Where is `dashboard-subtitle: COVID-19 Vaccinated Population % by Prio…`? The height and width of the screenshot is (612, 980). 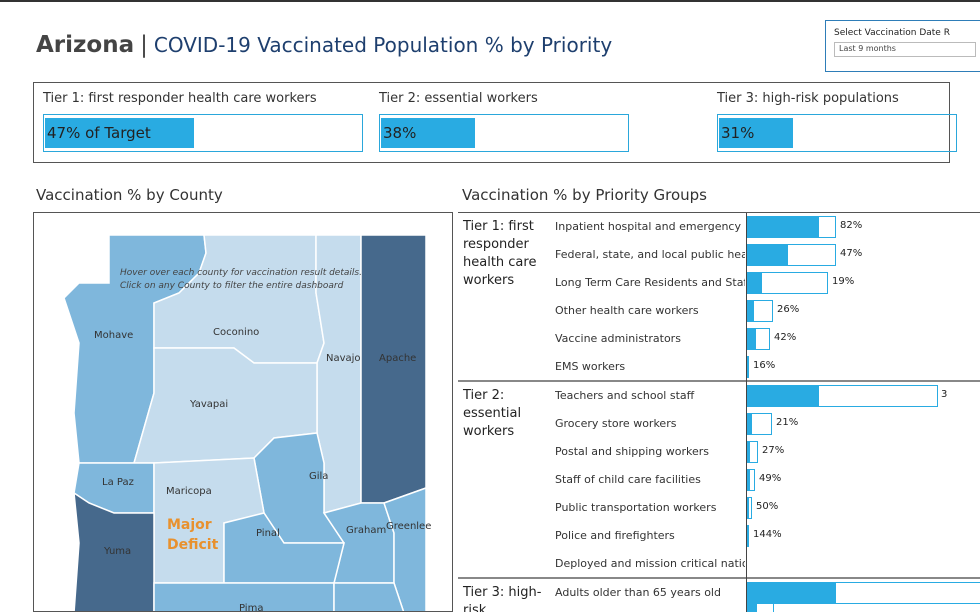 dashboard-subtitle: COVID-19 Vaccinated Population % by Prio… is located at coordinates (383, 45).